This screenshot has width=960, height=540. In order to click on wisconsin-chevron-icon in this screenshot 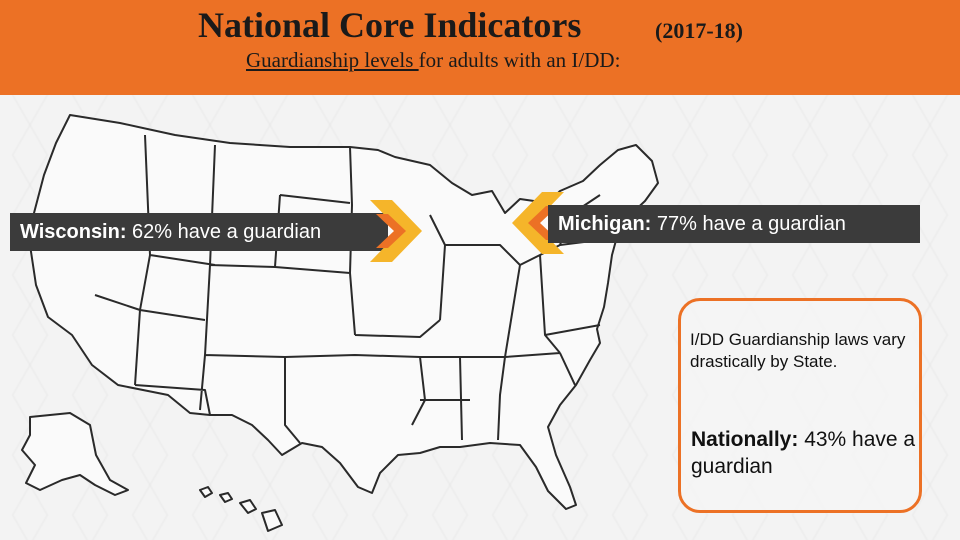, I will do `click(396, 231)`.